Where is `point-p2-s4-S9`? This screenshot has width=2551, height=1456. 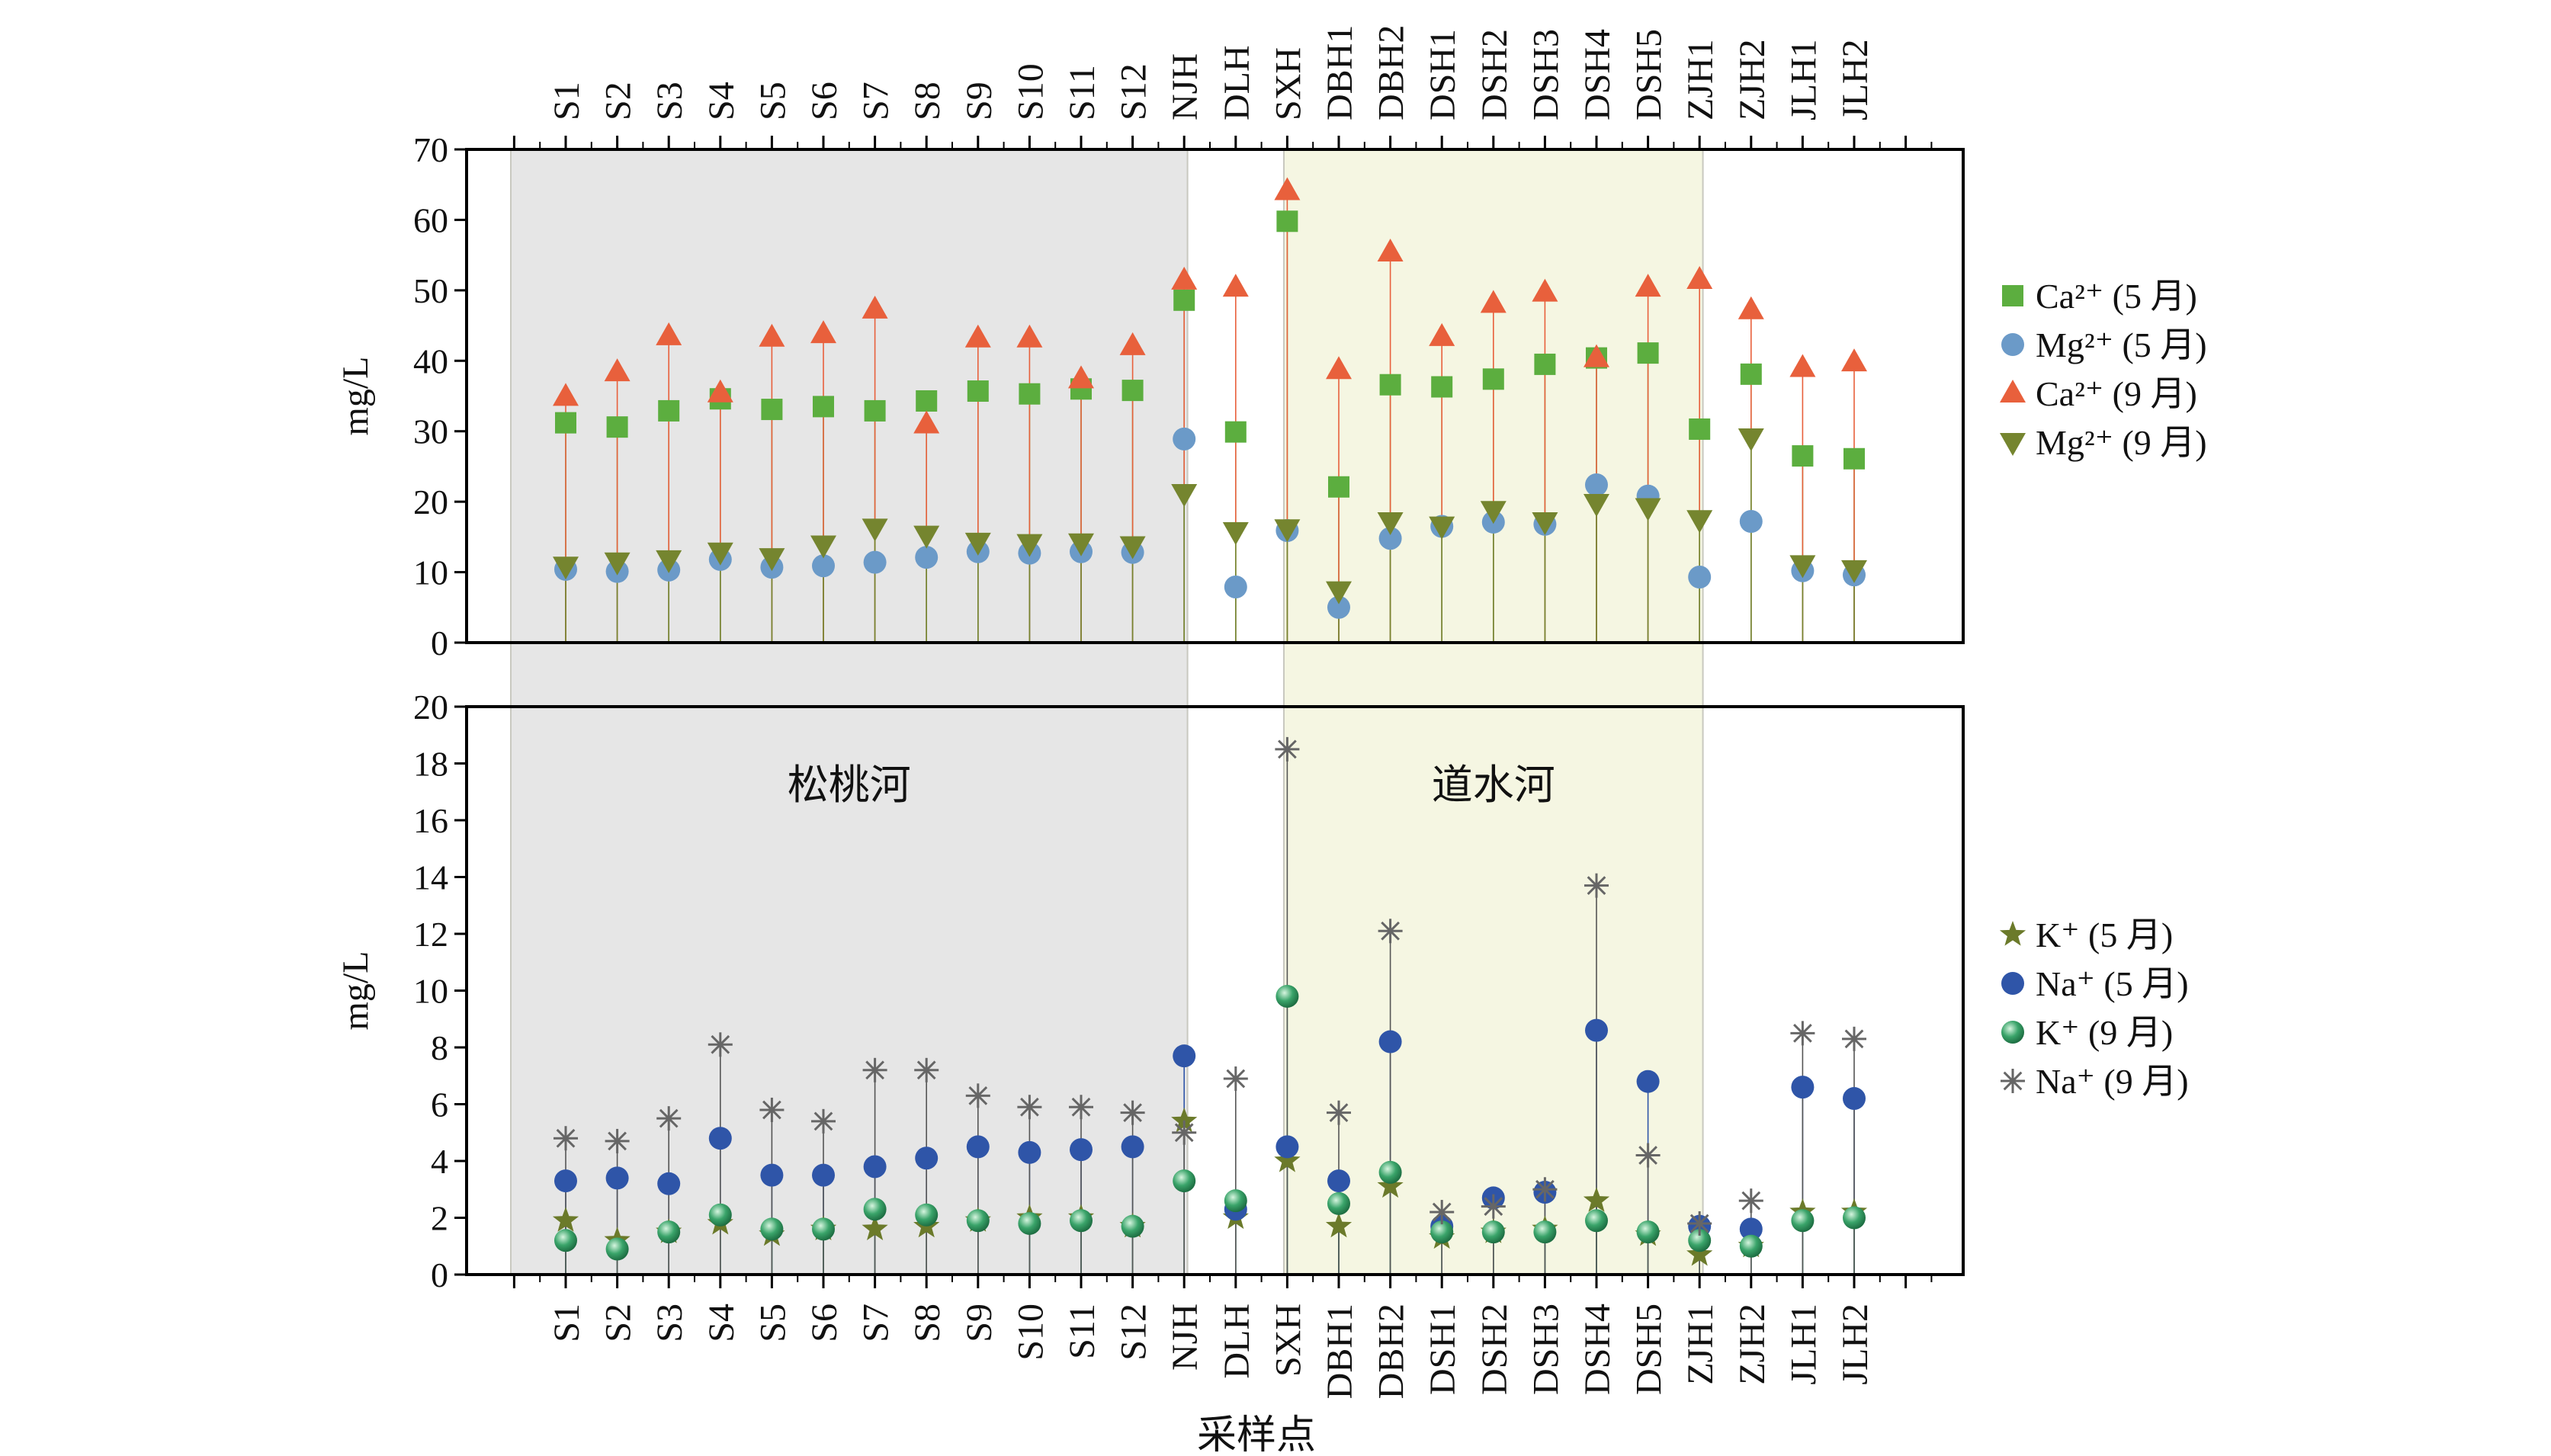
point-p2-s4-S9 is located at coordinates (977, 1095).